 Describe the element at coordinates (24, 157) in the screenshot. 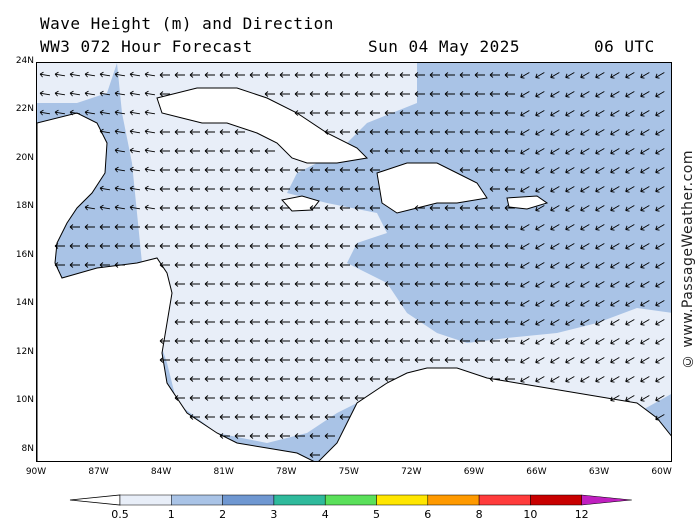

I see `latitude-label: 20N` at that location.